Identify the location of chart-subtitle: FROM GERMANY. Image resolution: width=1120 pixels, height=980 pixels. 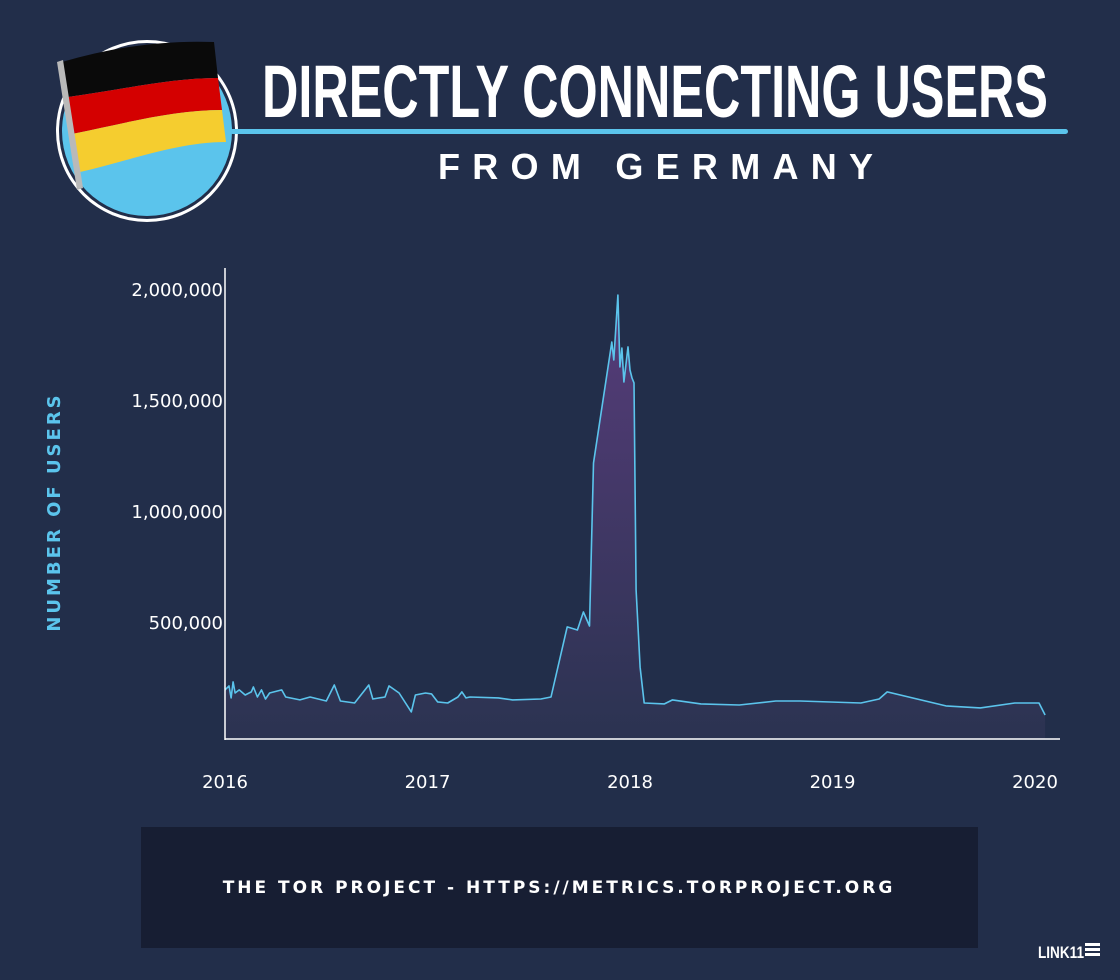
(655, 166).